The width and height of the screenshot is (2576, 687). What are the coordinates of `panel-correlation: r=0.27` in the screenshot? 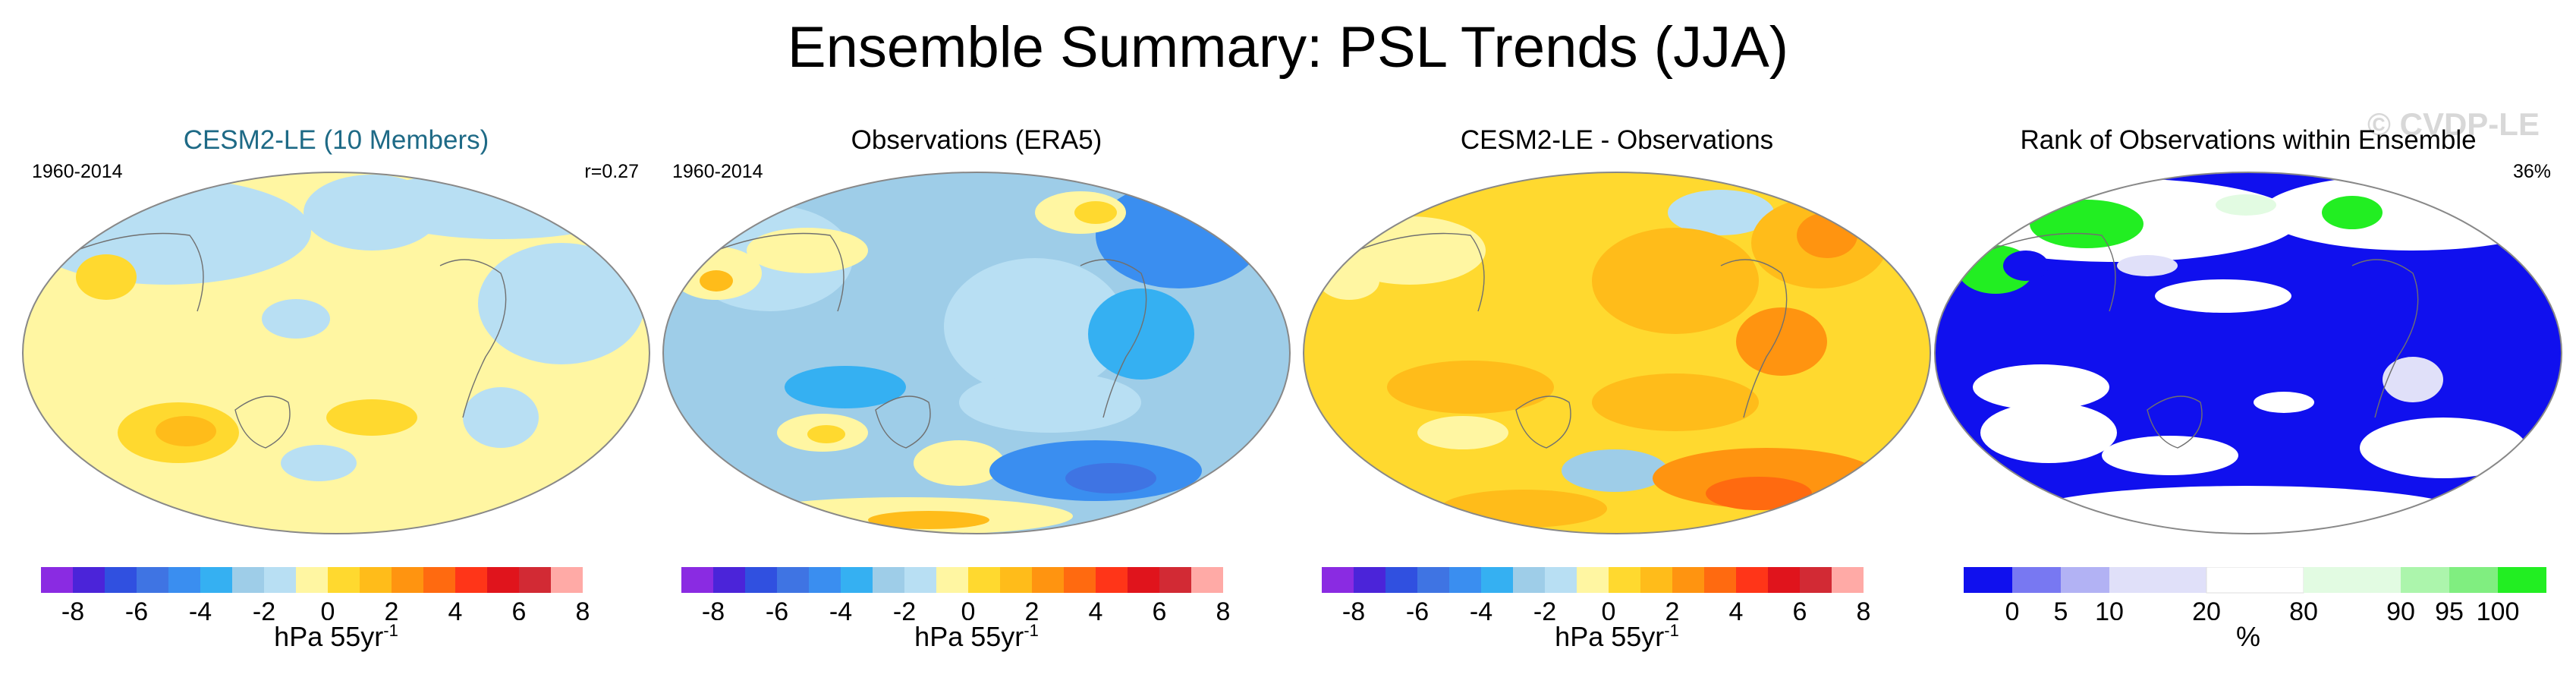 It's located at (611, 171).